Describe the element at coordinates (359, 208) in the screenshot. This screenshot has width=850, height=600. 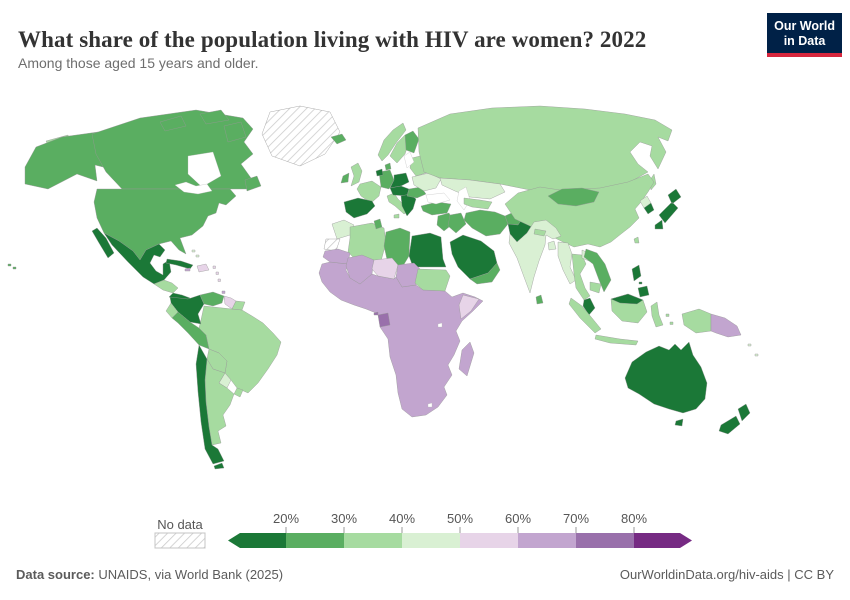
I see `country-spain` at that location.